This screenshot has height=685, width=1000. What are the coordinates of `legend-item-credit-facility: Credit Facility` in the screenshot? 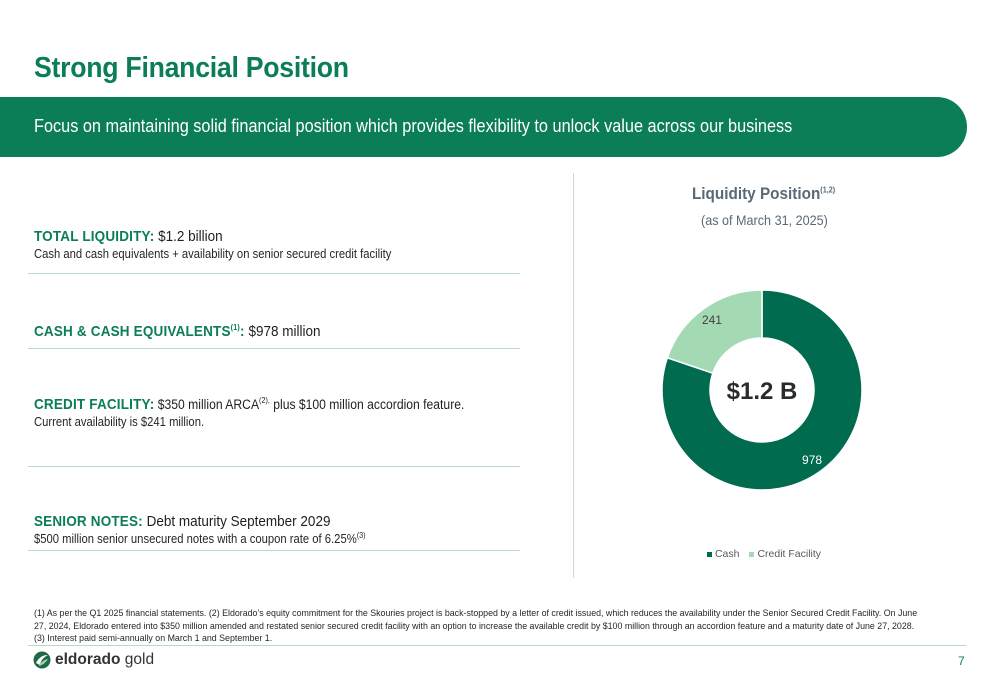 It's located at (785, 554).